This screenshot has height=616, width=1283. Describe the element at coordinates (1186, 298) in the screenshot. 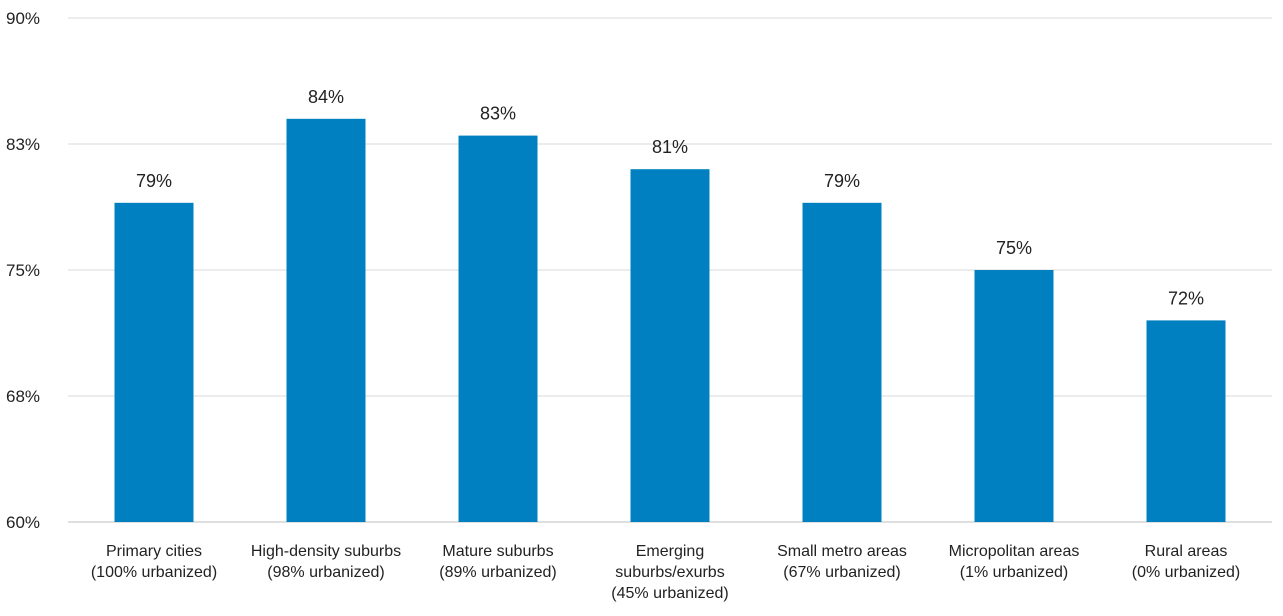

I see `data-label: 72%` at that location.